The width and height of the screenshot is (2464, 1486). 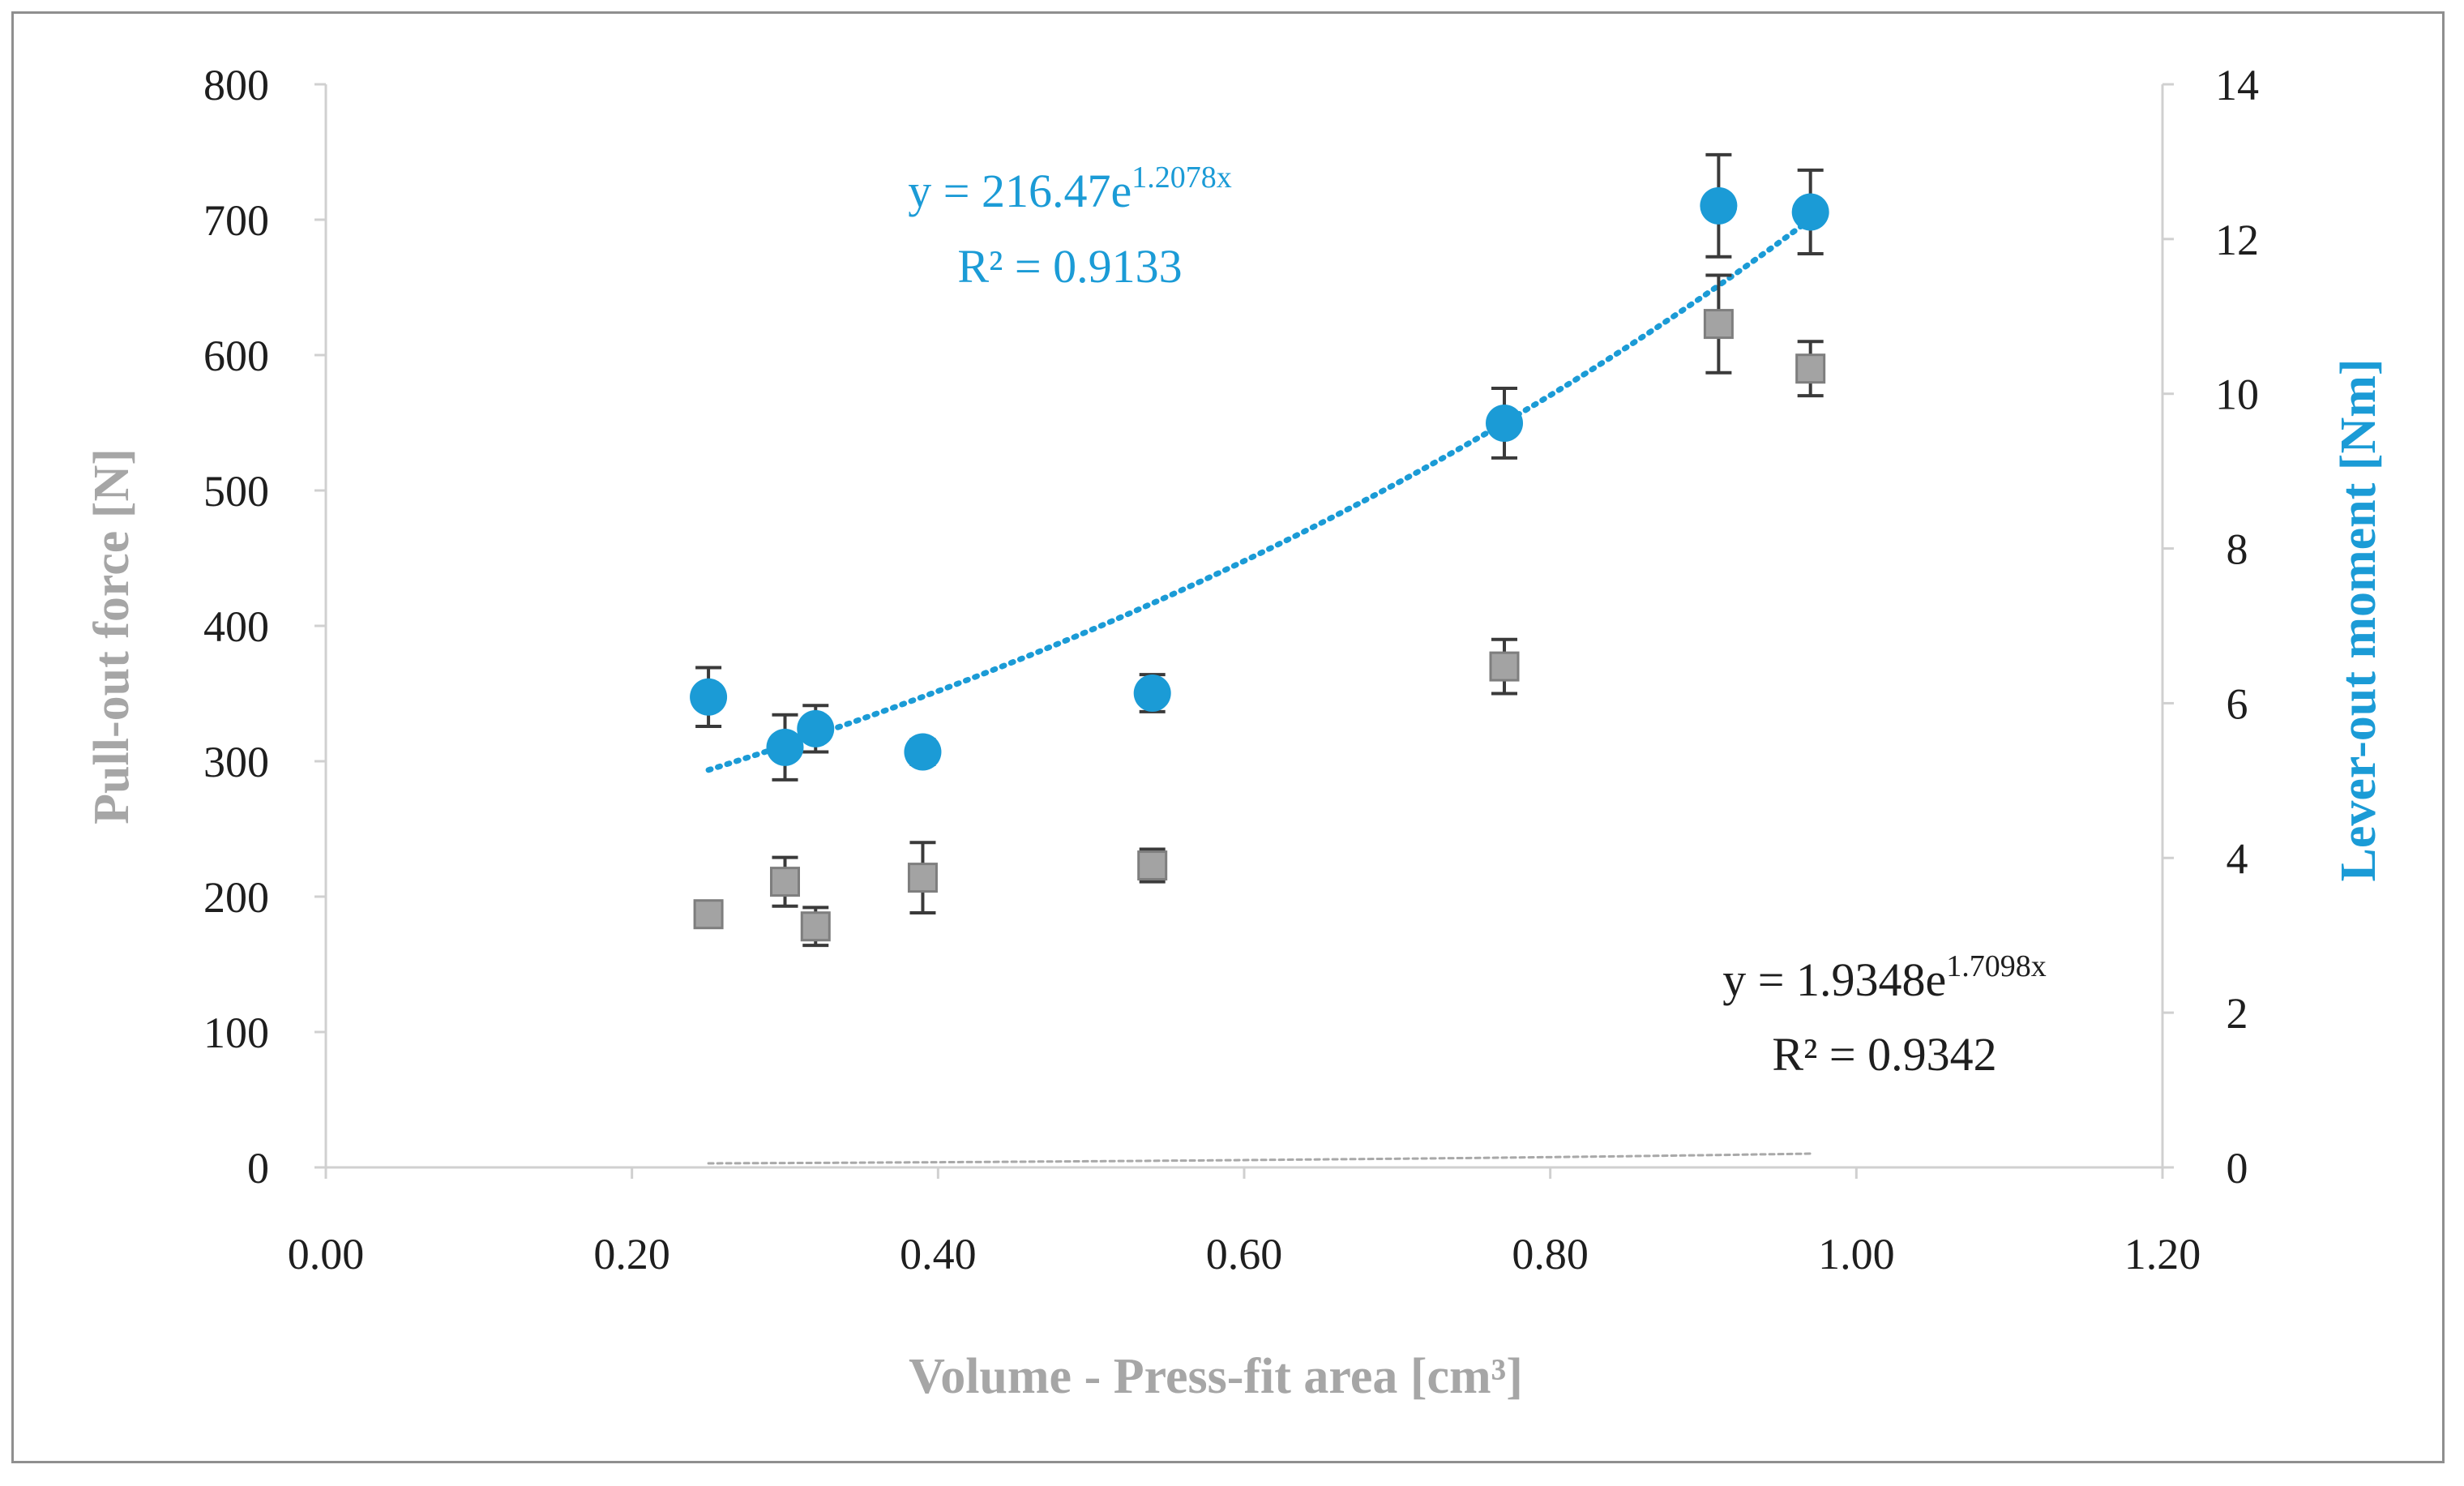 I want to click on x-axis-title: Volume - Press-fit area [cm³], so click(x=1216, y=1376).